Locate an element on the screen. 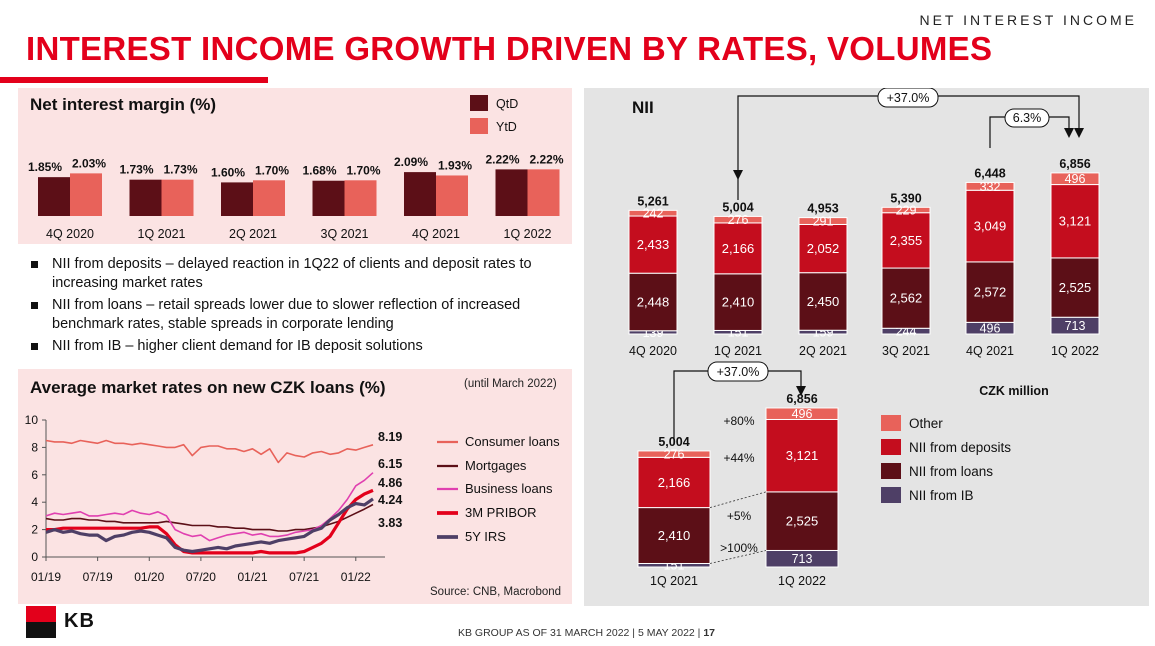 The height and width of the screenshot is (646, 1155). nim-category-label: 1Q 2022 is located at coordinates (528, 234).